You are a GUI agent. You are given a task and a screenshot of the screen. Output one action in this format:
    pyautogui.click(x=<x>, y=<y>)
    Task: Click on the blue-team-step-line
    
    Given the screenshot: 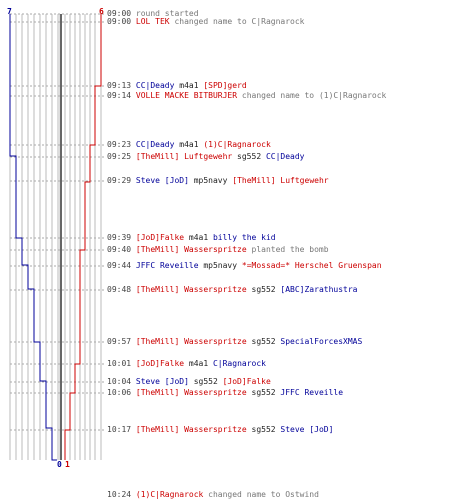 What is the action you would take?
    pyautogui.click(x=33, y=237)
    